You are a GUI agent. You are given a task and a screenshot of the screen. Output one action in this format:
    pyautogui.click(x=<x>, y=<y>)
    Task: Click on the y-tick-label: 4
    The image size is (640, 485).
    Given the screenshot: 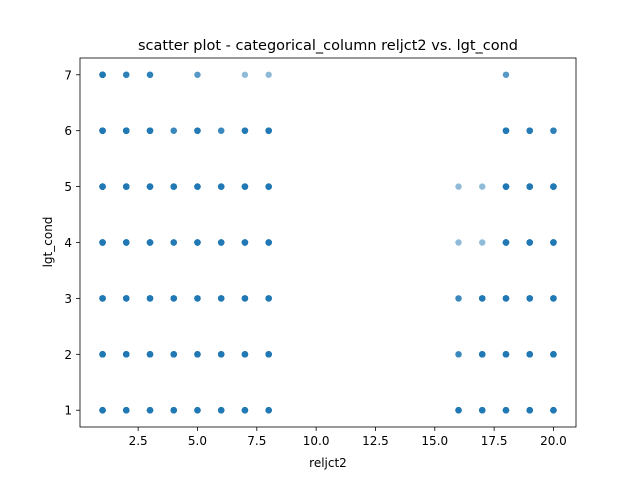 What is the action you would take?
    pyautogui.click(x=68, y=243)
    